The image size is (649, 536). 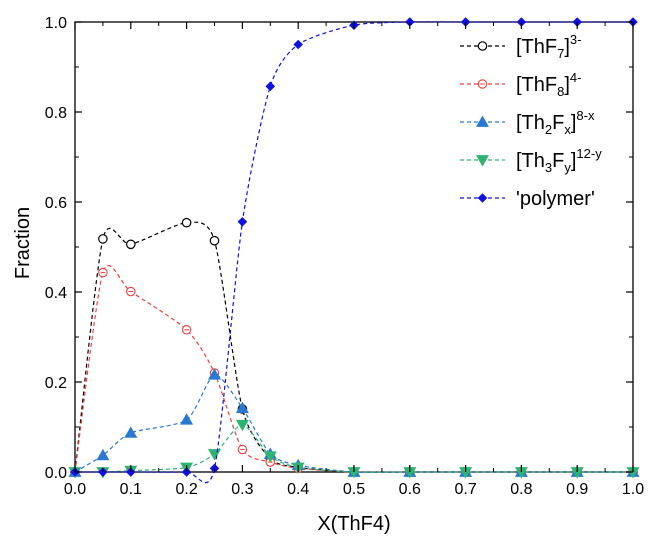 What do you see at coordinates (242, 489) in the screenshot?
I see `x-tick-label: 0.3` at bounding box center [242, 489].